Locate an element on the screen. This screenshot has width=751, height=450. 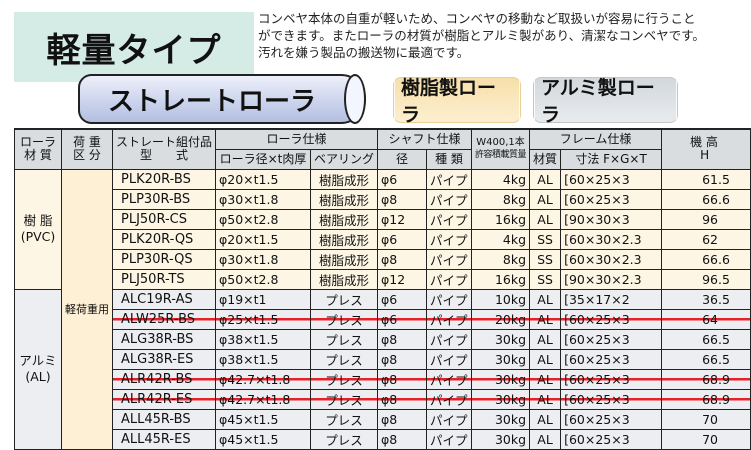
description-line: ができます。またローラの材質が樹脂とアルミ製があり、清潔なコンベヤです。 is located at coordinates (481, 35).